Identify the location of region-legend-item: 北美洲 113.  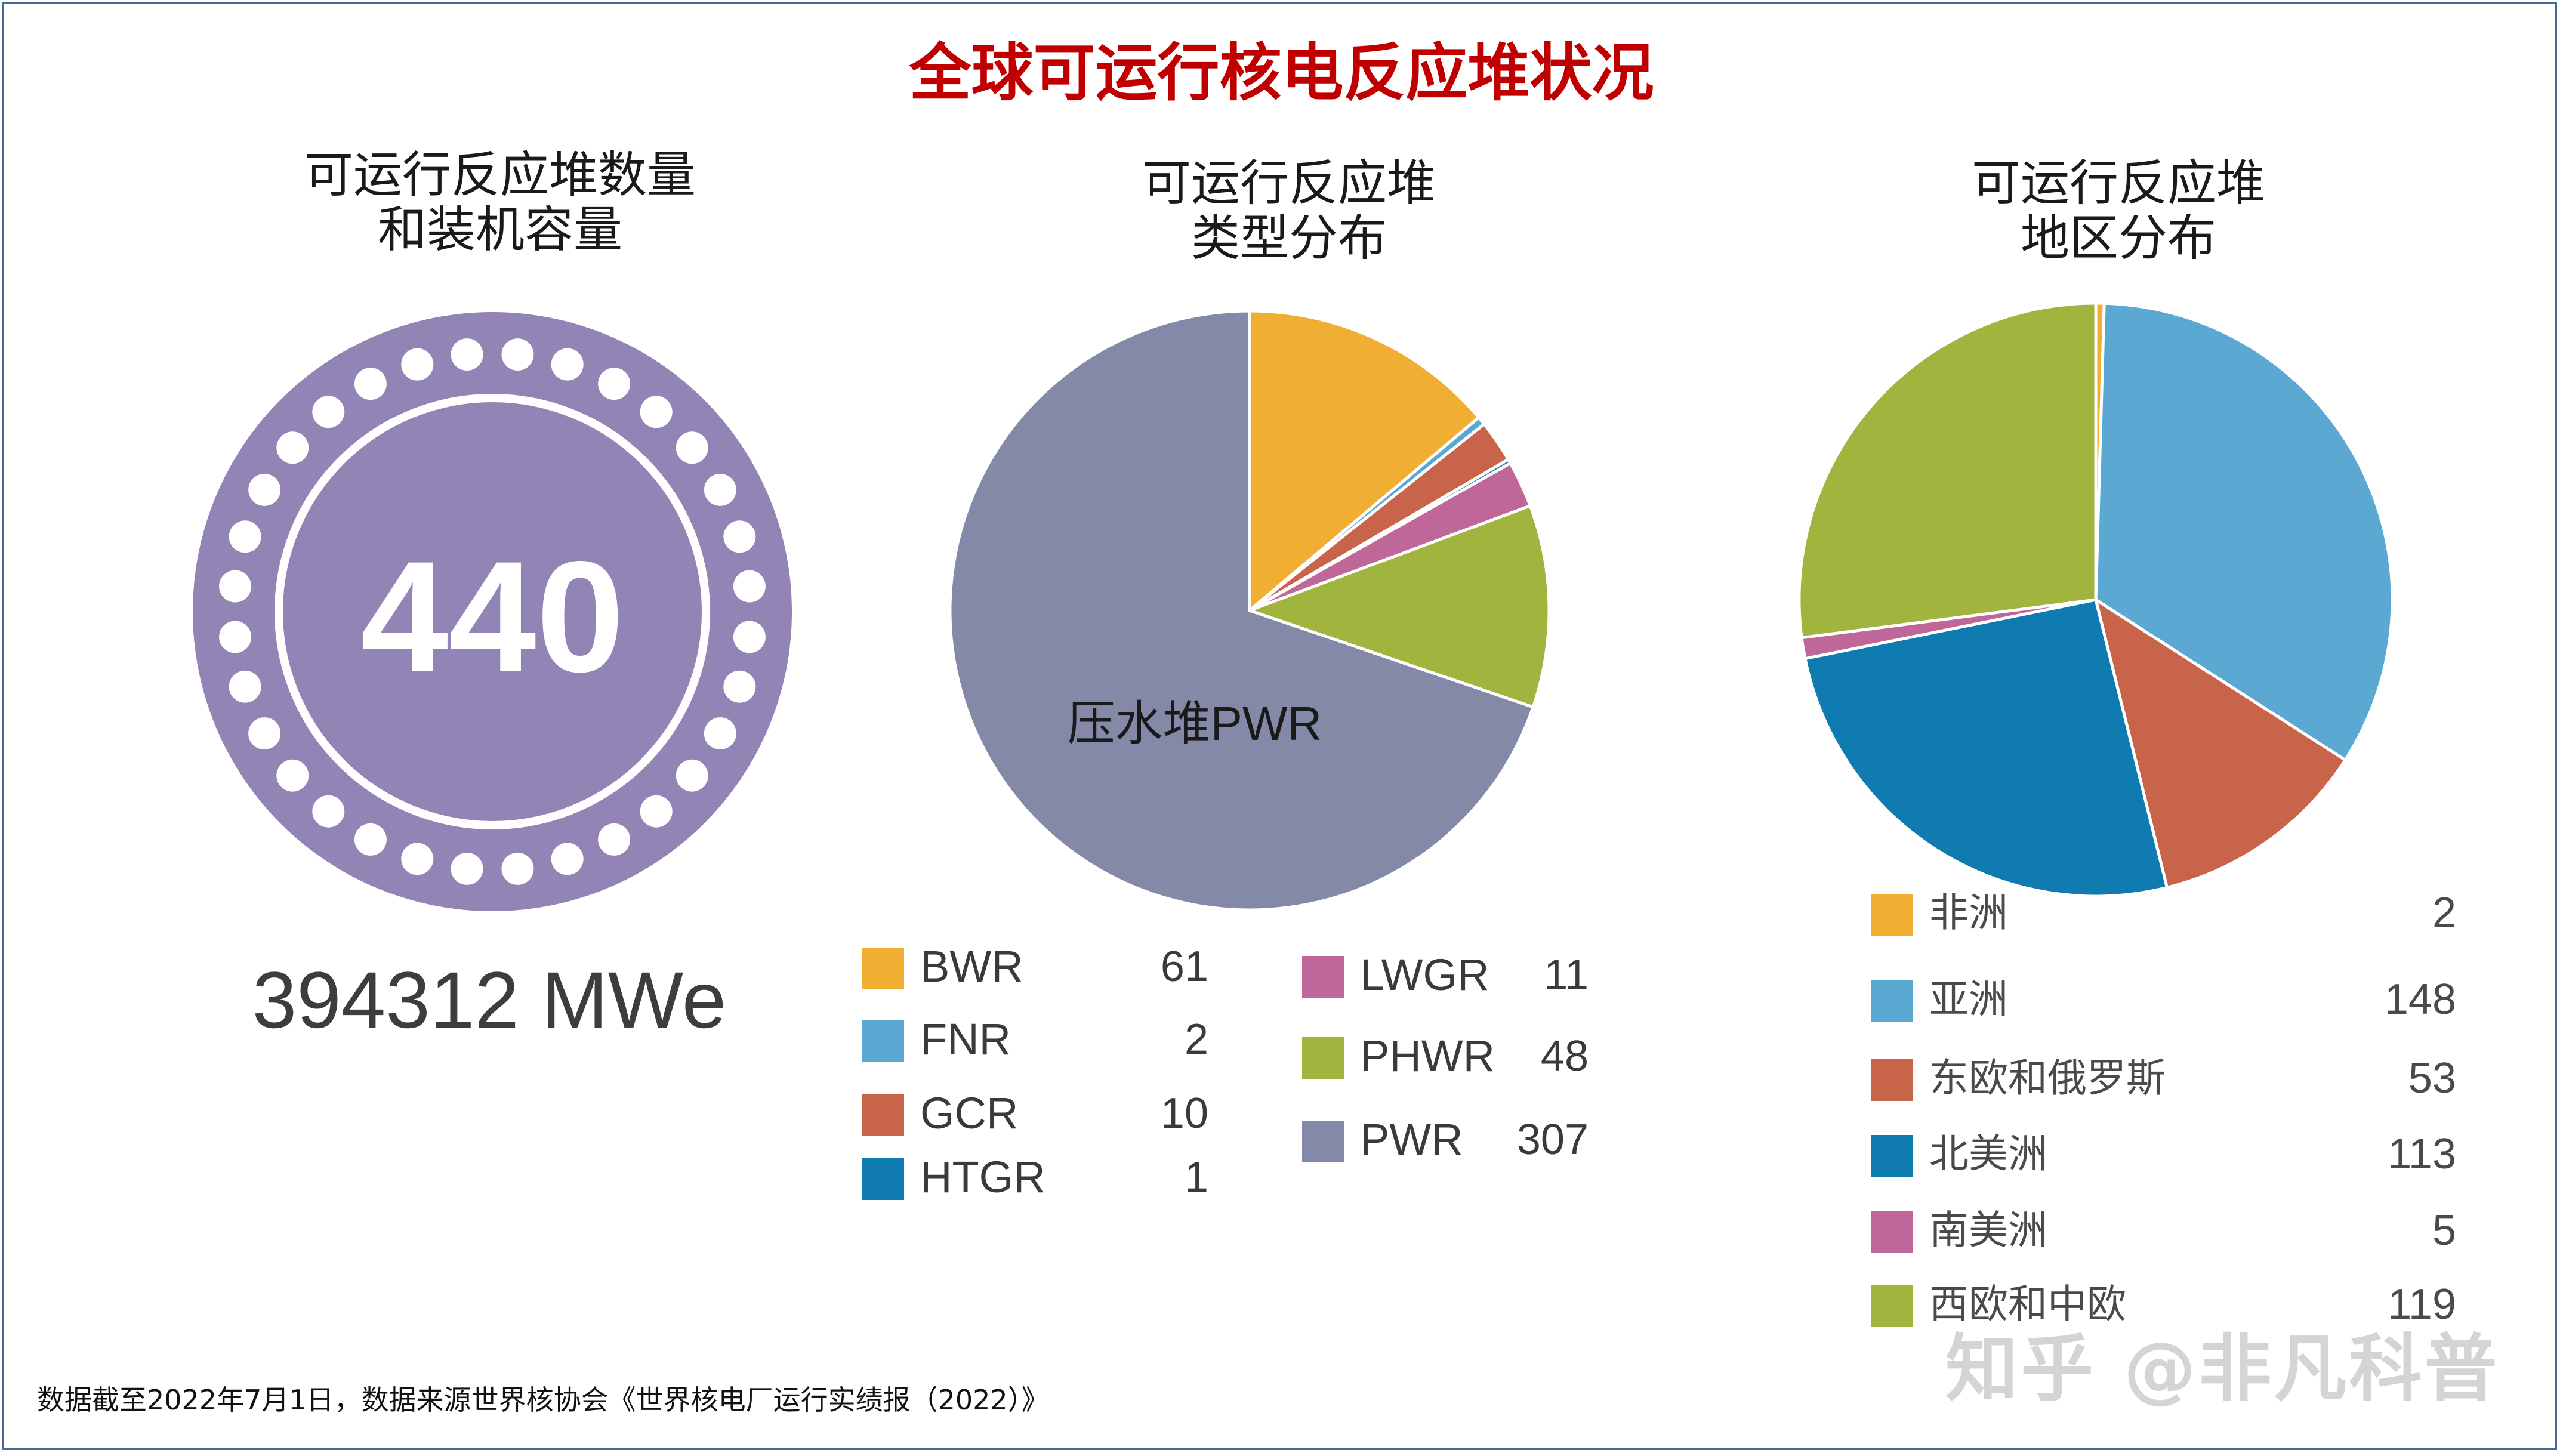
(2166, 1154).